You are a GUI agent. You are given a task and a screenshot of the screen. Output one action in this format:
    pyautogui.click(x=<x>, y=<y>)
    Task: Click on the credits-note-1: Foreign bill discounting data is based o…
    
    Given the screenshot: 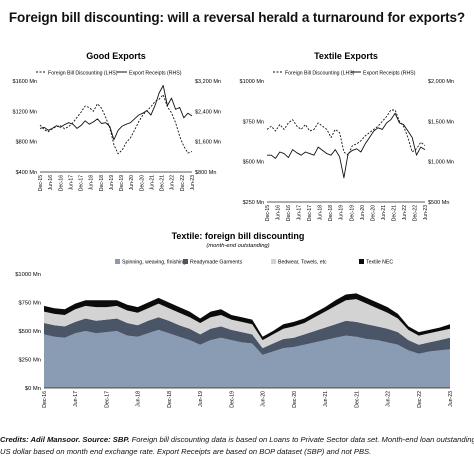 What is the action you would take?
    pyautogui.click(x=302, y=439)
    